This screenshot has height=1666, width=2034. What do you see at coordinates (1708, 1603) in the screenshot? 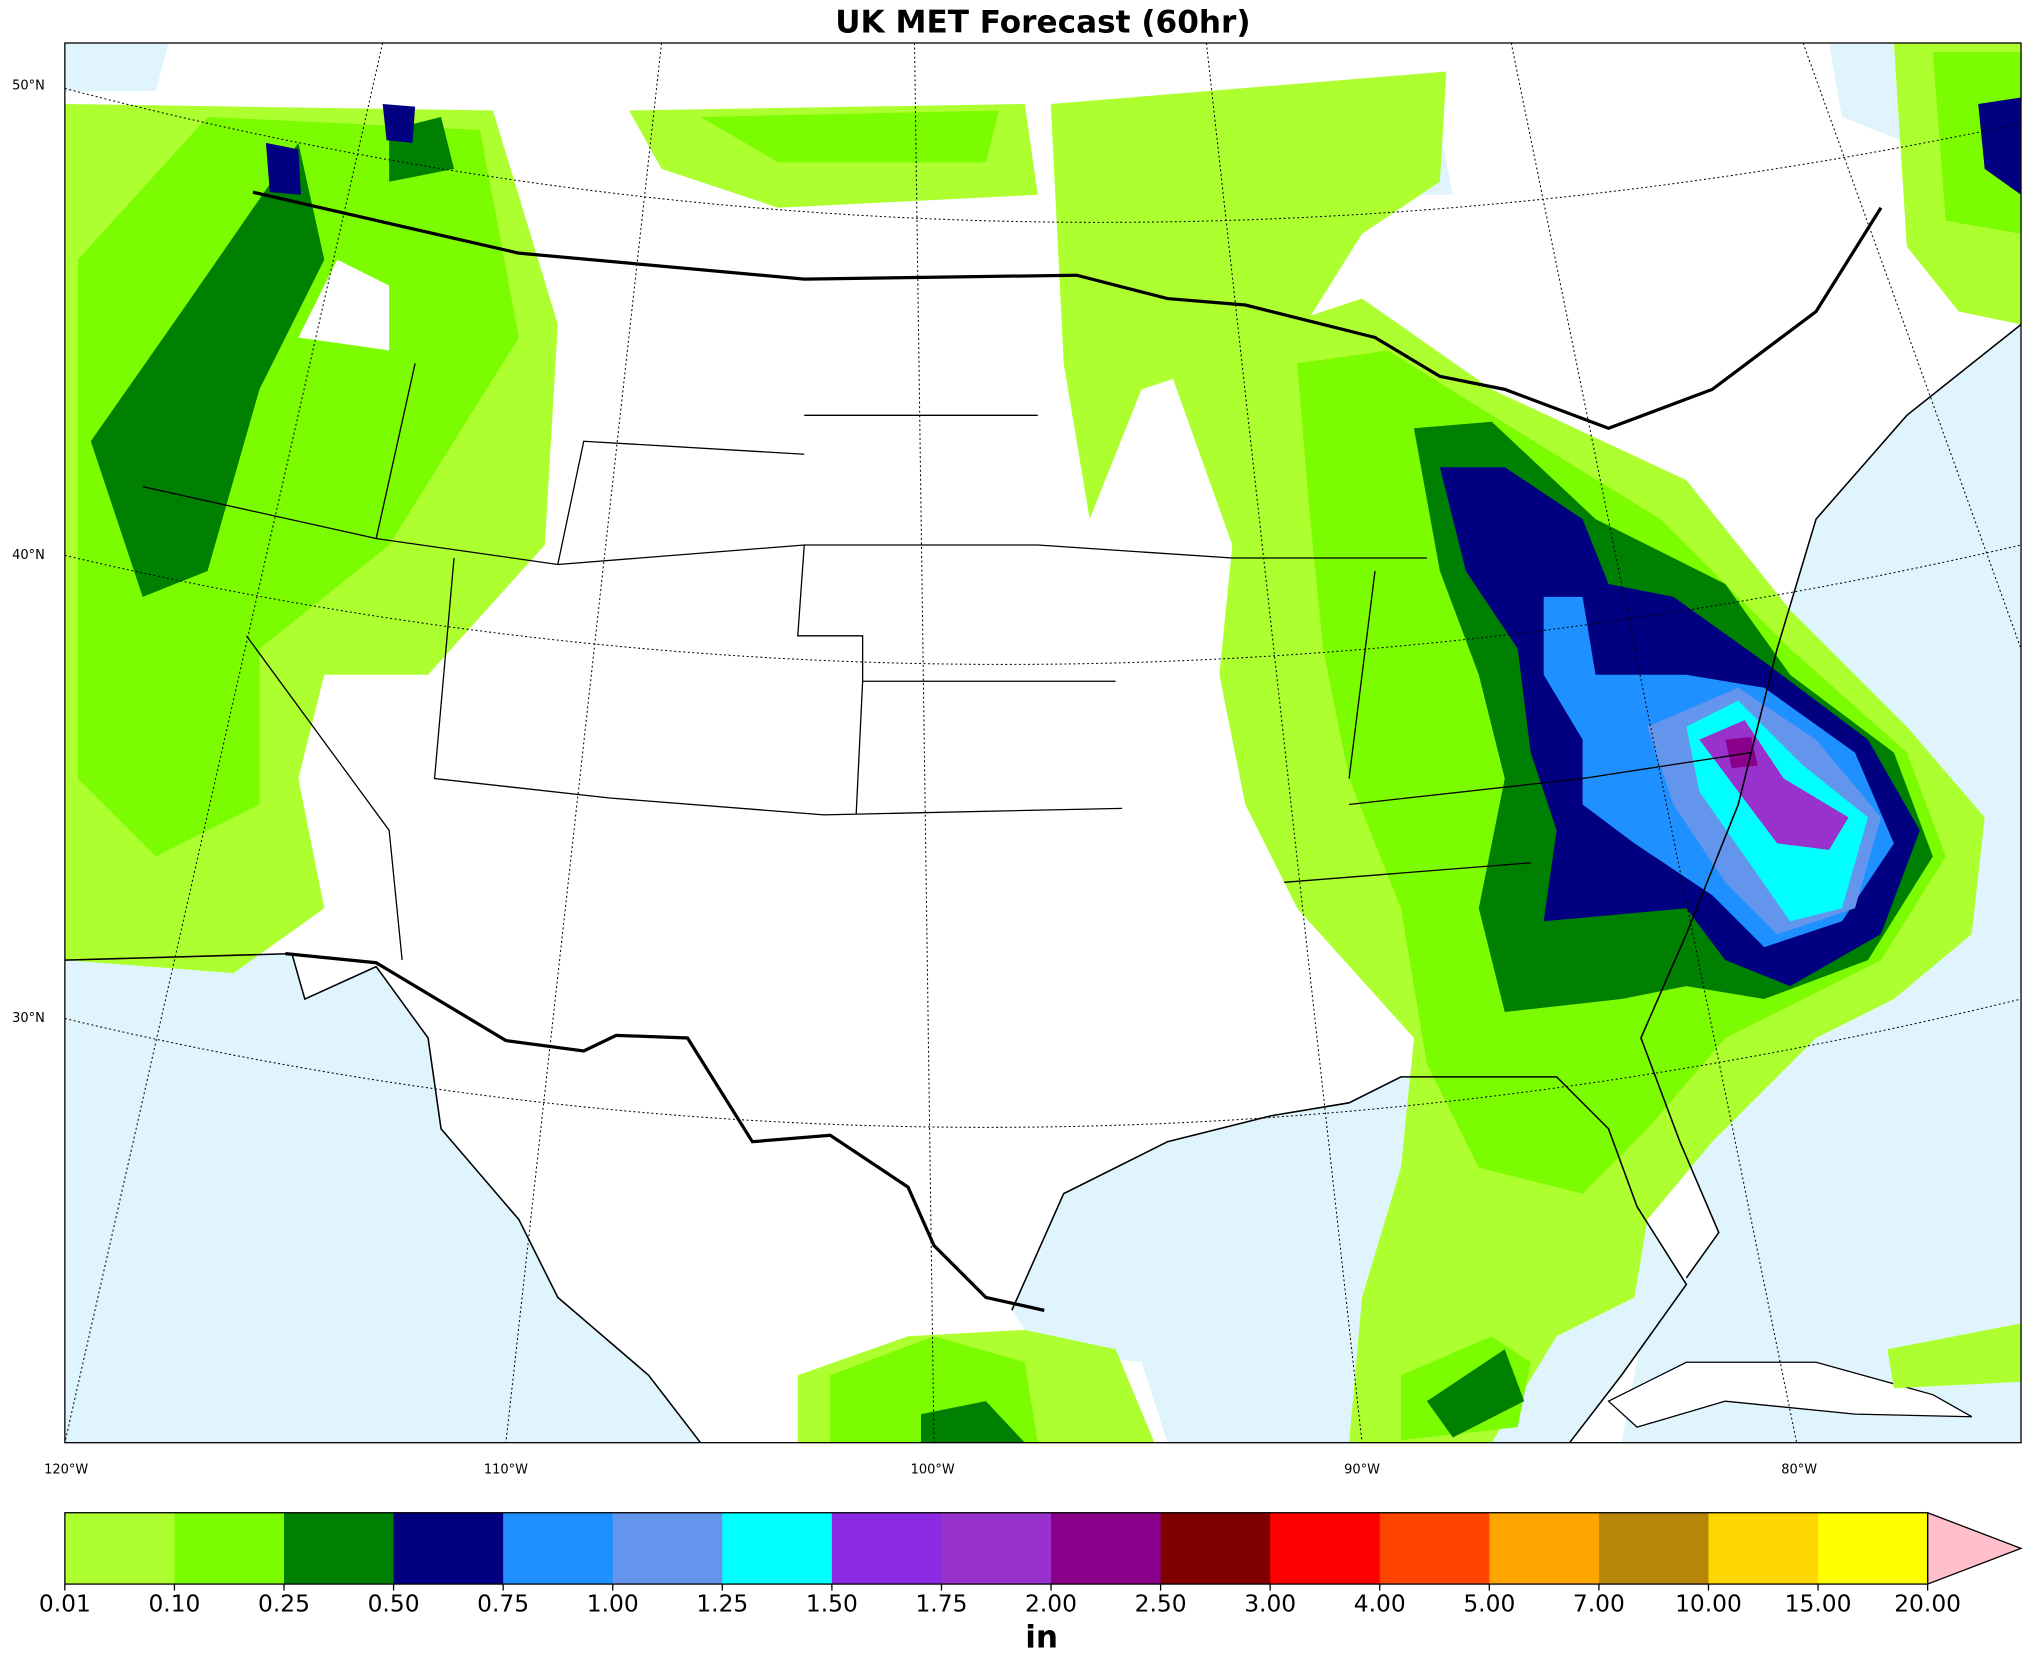
I see `colorbar-tick-label: 10.00` at bounding box center [1708, 1603].